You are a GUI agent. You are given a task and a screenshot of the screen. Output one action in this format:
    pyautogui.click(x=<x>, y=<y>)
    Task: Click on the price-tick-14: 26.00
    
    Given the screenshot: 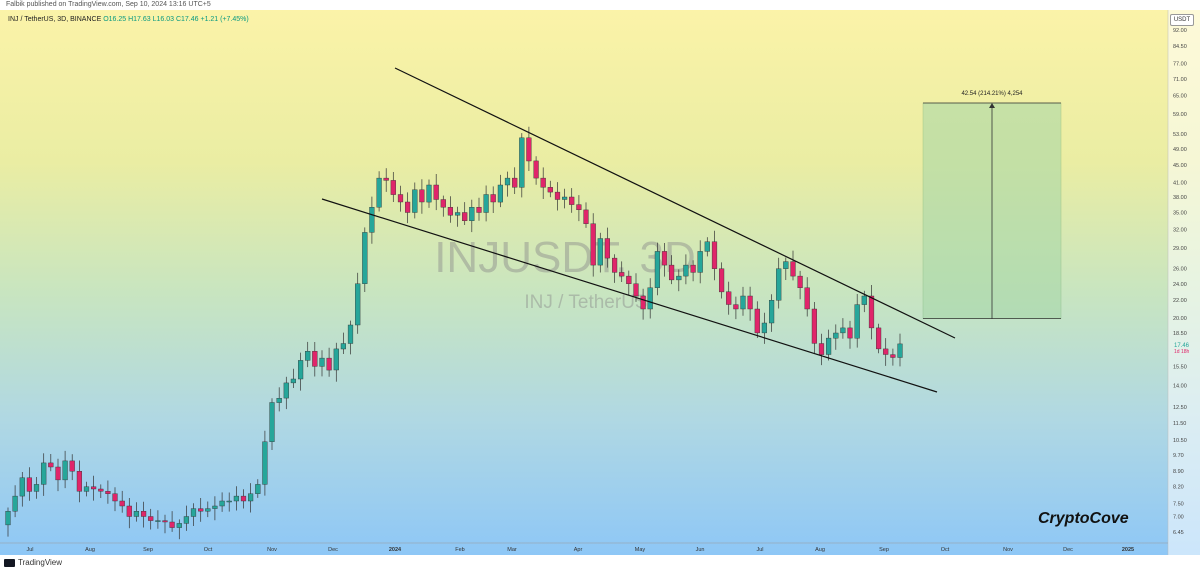 What is the action you would take?
    pyautogui.click(x=1180, y=270)
    